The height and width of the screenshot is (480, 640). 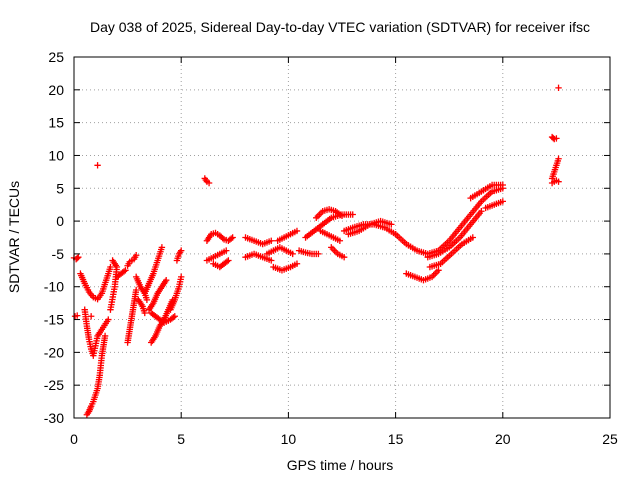 What do you see at coordinates (181, 439) in the screenshot?
I see `x-tick-label: 5` at bounding box center [181, 439].